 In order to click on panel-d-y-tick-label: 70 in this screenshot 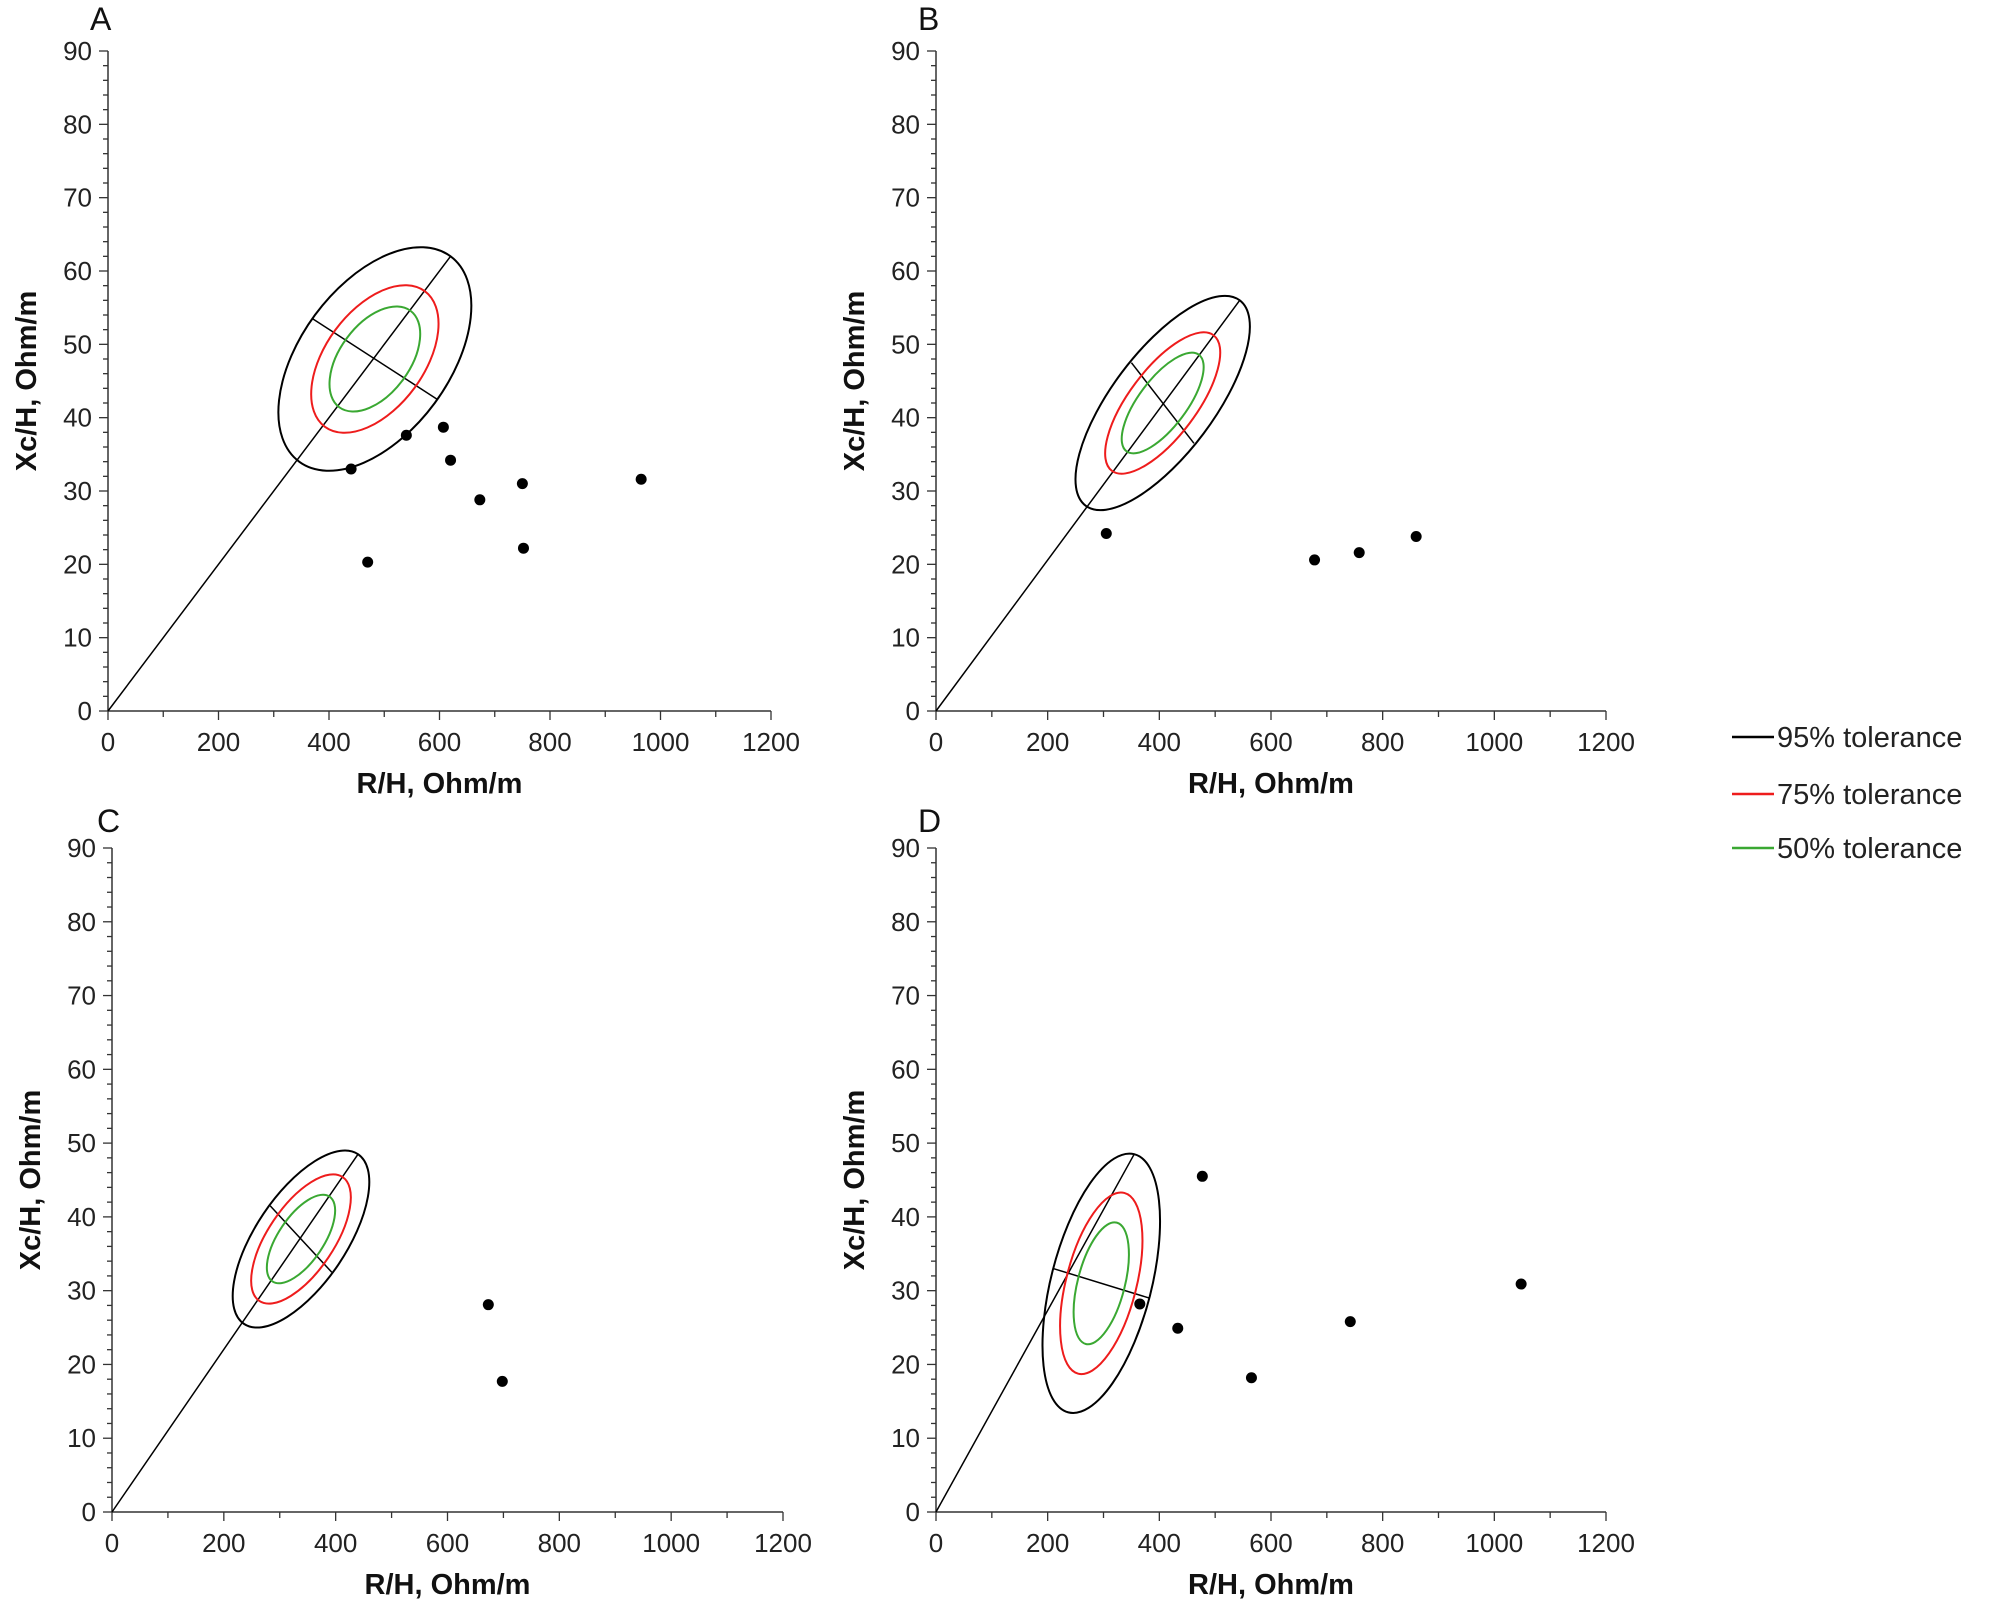, I will do `click(905, 996)`.